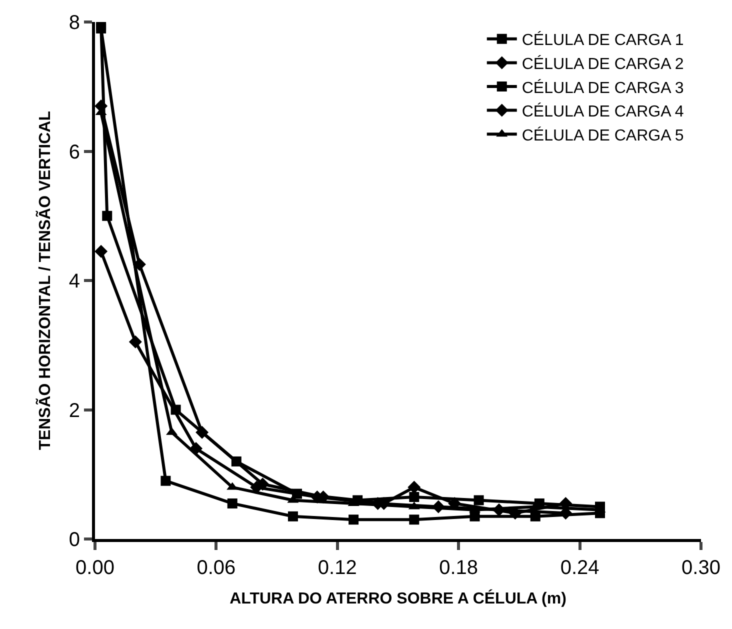 This screenshot has width=732, height=629. Describe the element at coordinates (580, 568) in the screenshot. I see `x-tick-label: 0.24` at that location.